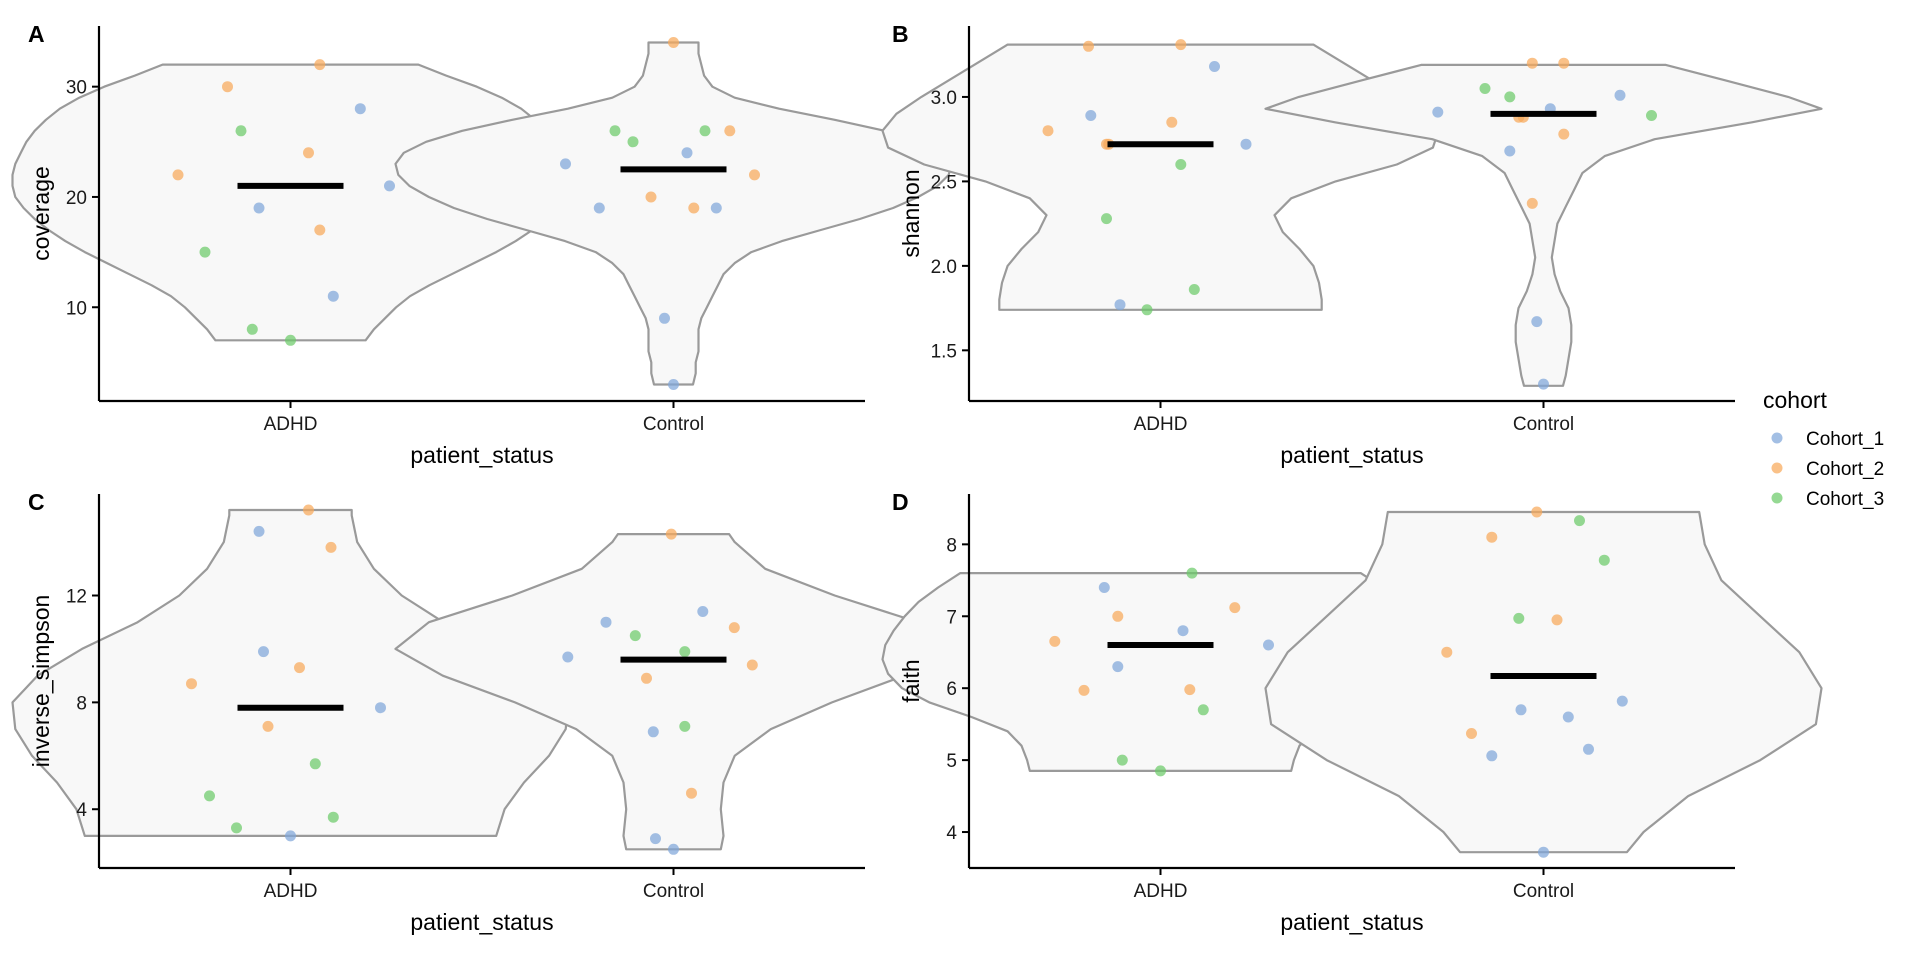  I want to click on legend-item-cohort-2: Cohort_2, so click(1827, 469).